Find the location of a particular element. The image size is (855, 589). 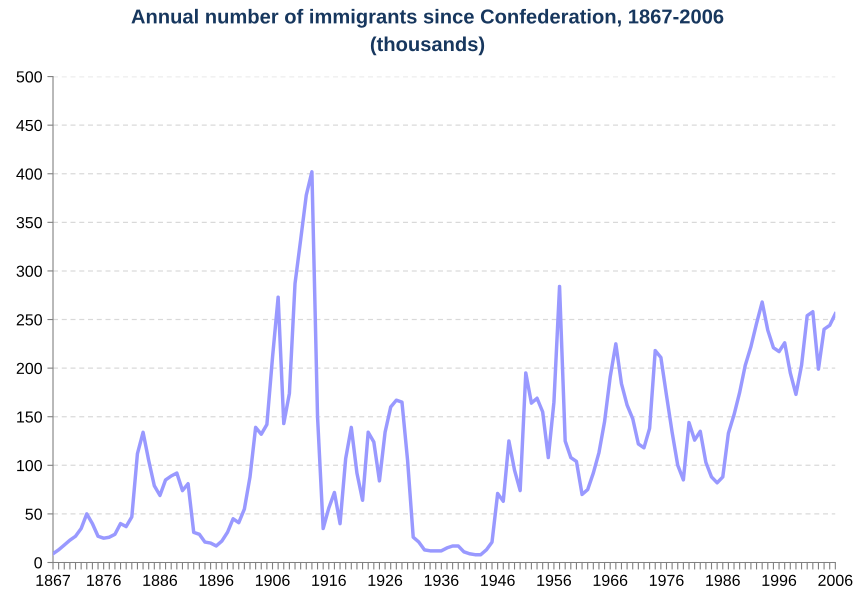

y-tick-label: 0 is located at coordinates (38, 562).